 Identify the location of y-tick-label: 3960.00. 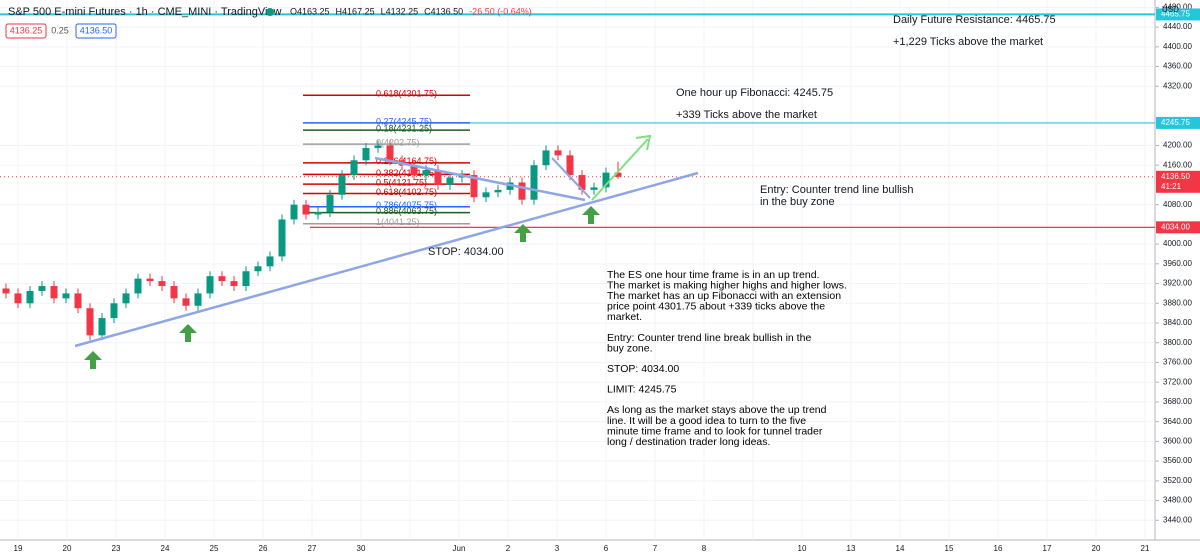
(1177, 263).